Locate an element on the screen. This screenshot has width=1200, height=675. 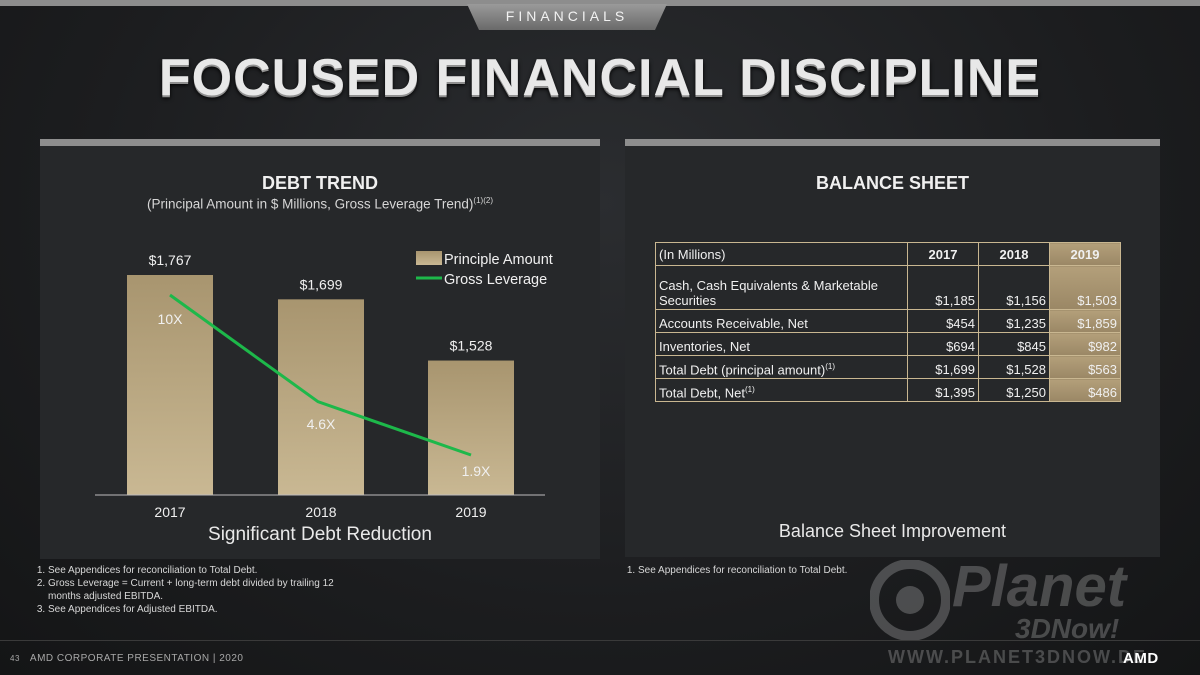
table-row: Inventories, Net $694 $845 $982 is located at coordinates (888, 344).